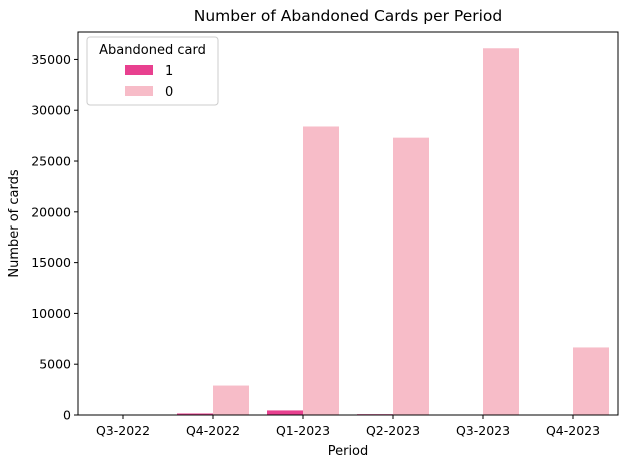 The image size is (628, 463). I want to click on x-tick-label: Q3-2023, so click(483, 430).